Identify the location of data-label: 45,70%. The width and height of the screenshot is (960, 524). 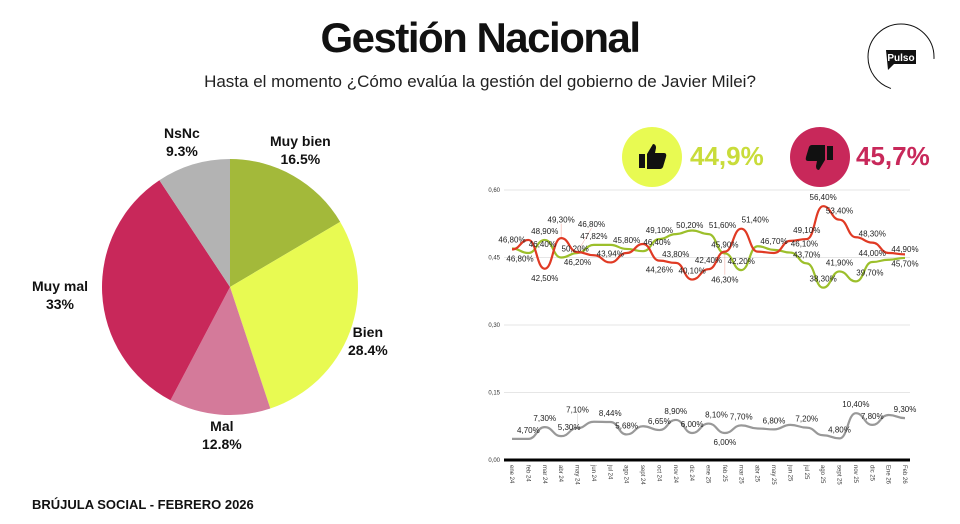
(904, 263).